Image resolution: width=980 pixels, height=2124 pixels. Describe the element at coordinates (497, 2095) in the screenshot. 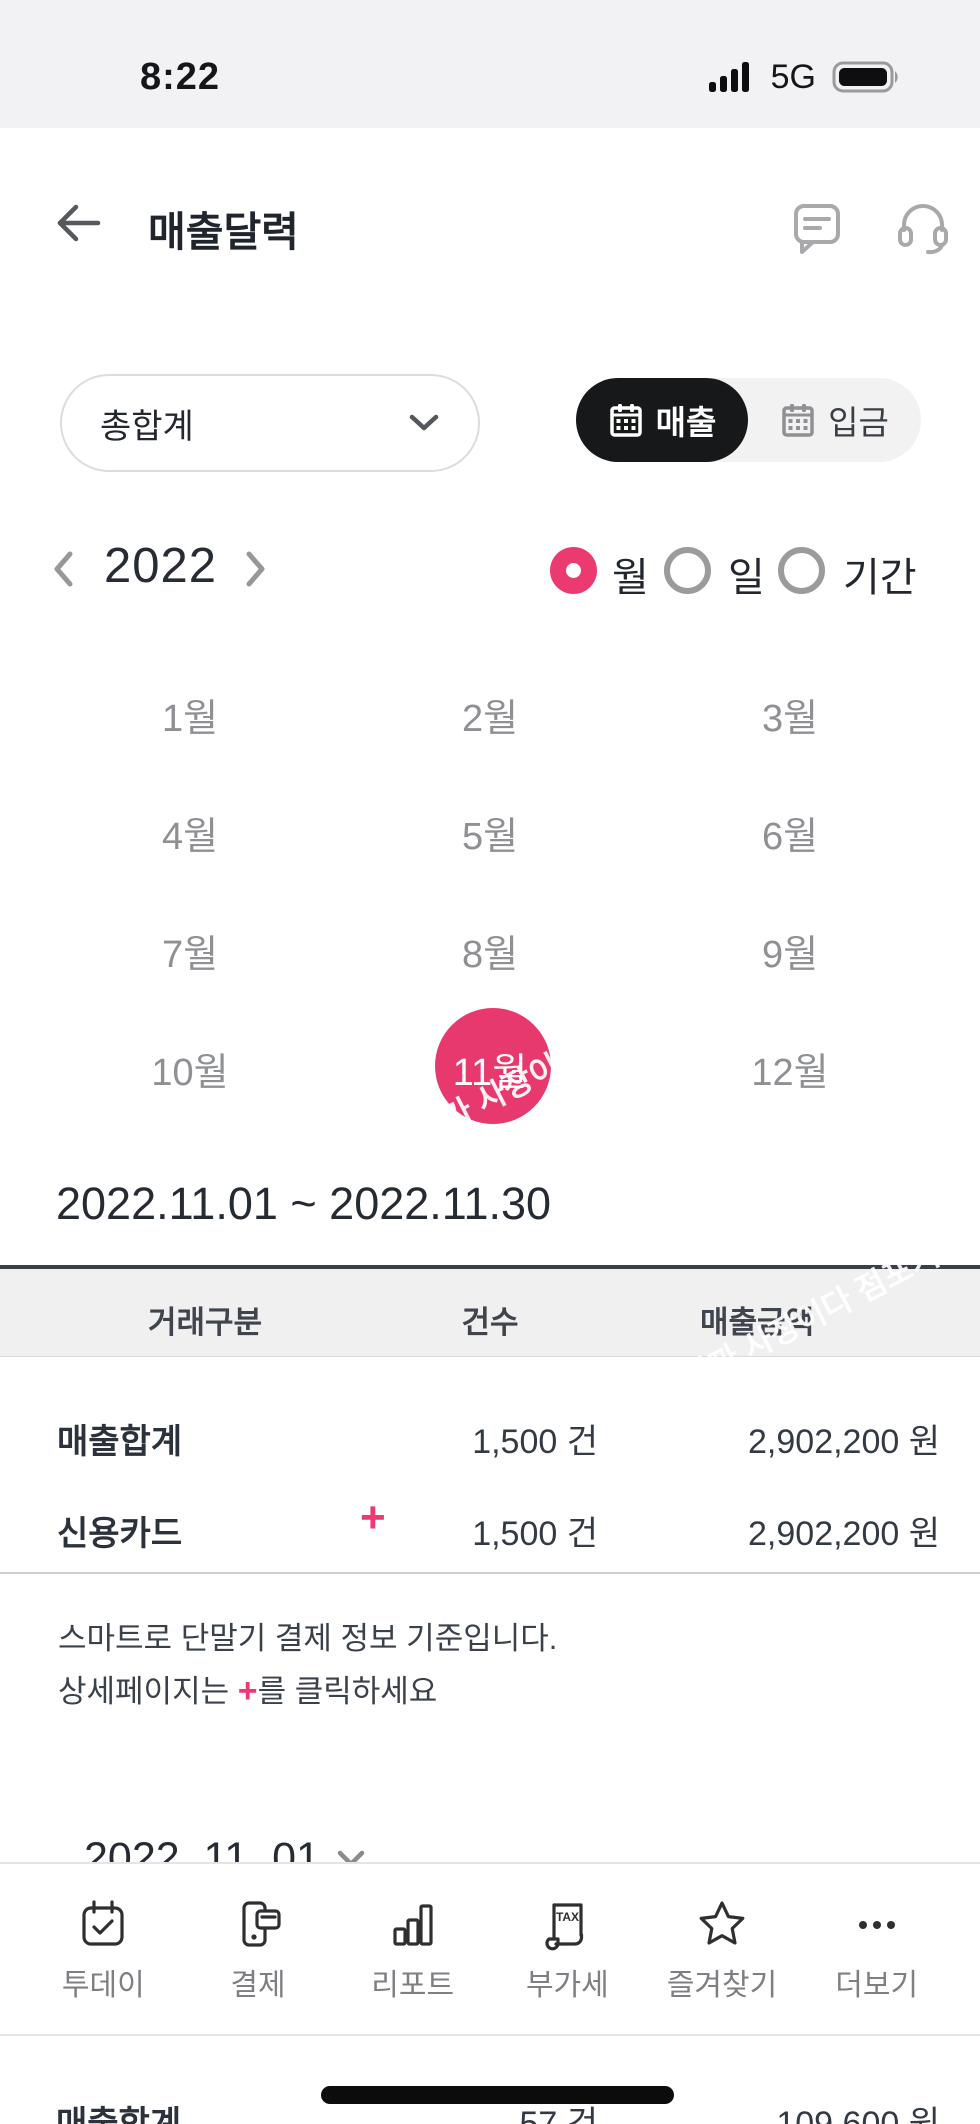

I see `home-indicator` at that location.